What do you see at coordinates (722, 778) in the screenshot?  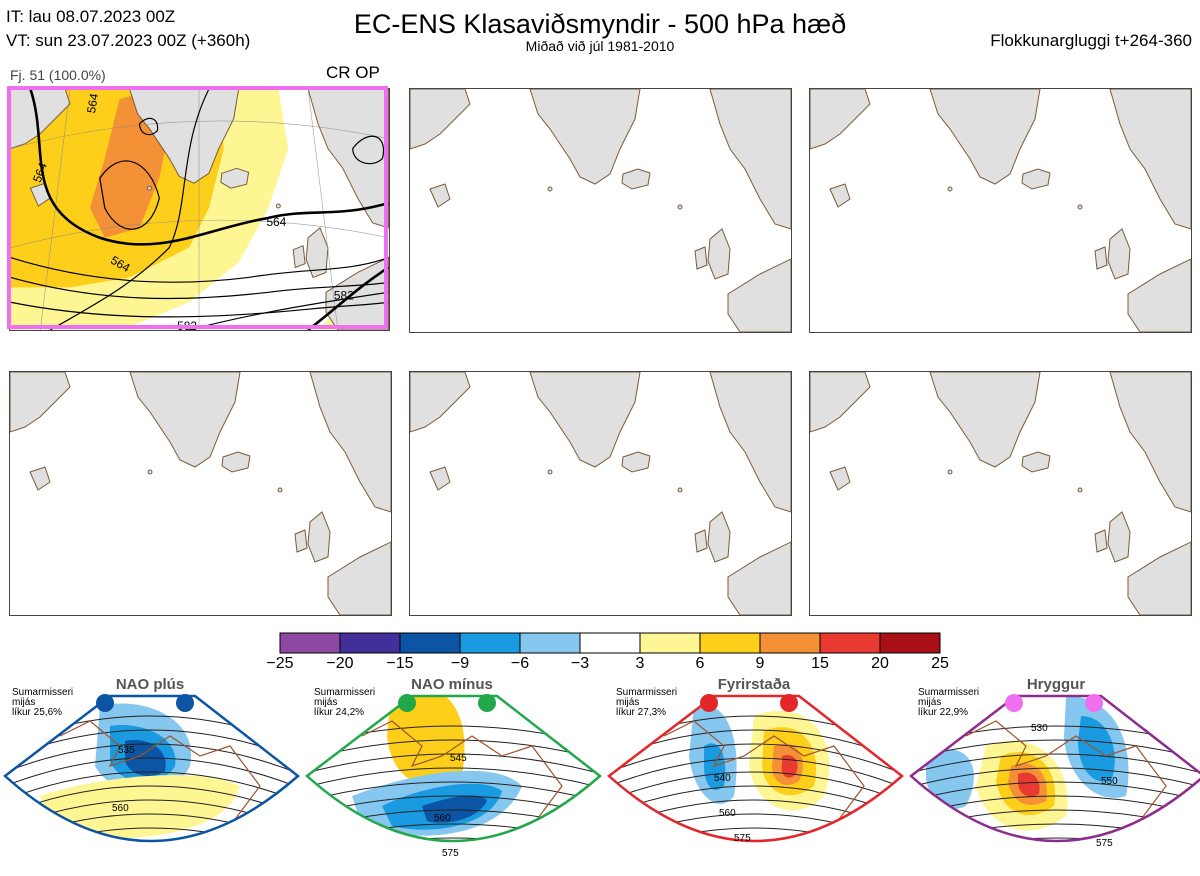 I see `regime-contour-label: 540` at bounding box center [722, 778].